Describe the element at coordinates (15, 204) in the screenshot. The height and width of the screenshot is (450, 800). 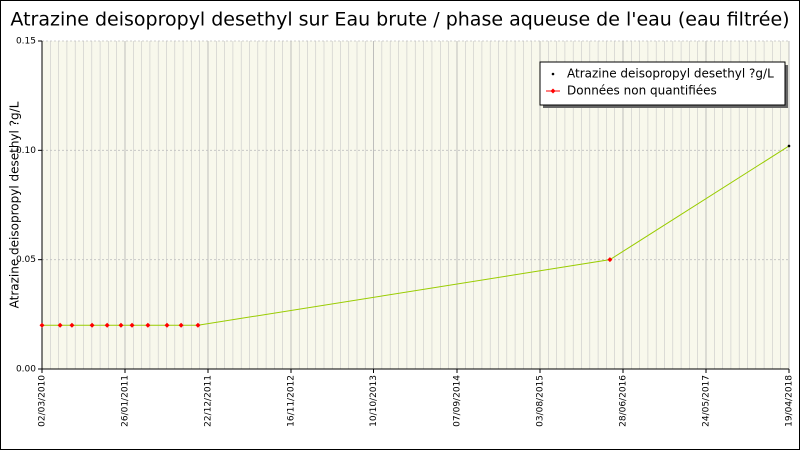
I see `y-axis-label: Atrazine deisopropyl desethyl ?g/L` at that location.